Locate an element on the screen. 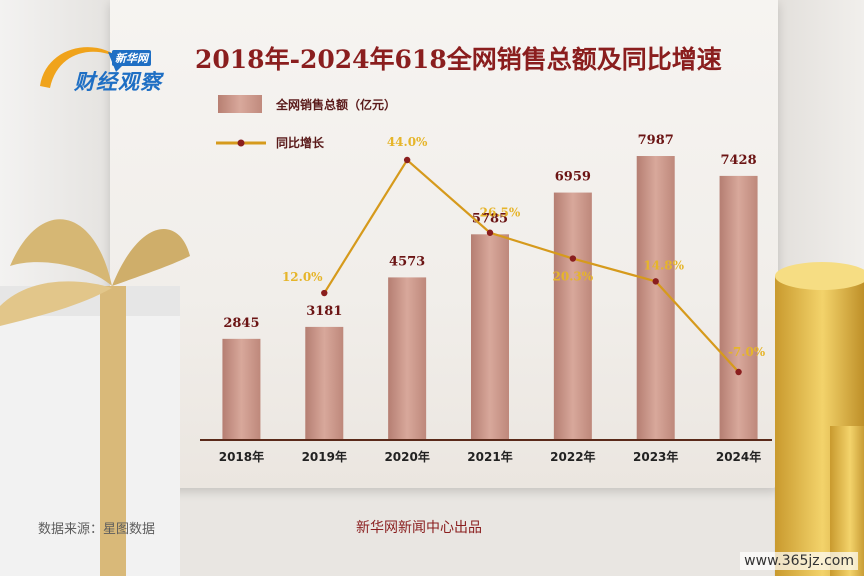 The image size is (864, 576). bar-value-label: 6959 is located at coordinates (573, 177).